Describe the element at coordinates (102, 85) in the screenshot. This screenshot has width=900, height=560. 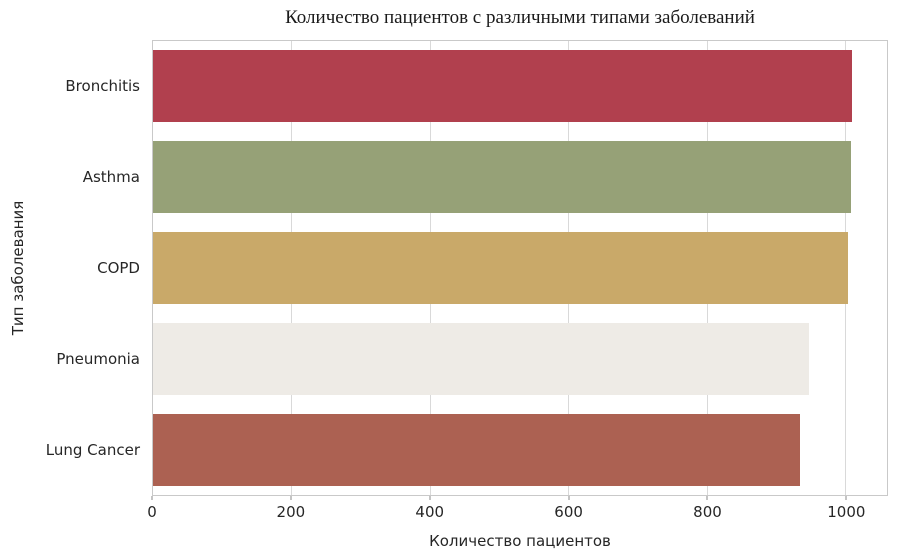
I see `y-tick-label-bronchitis: Bronchitis` at that location.